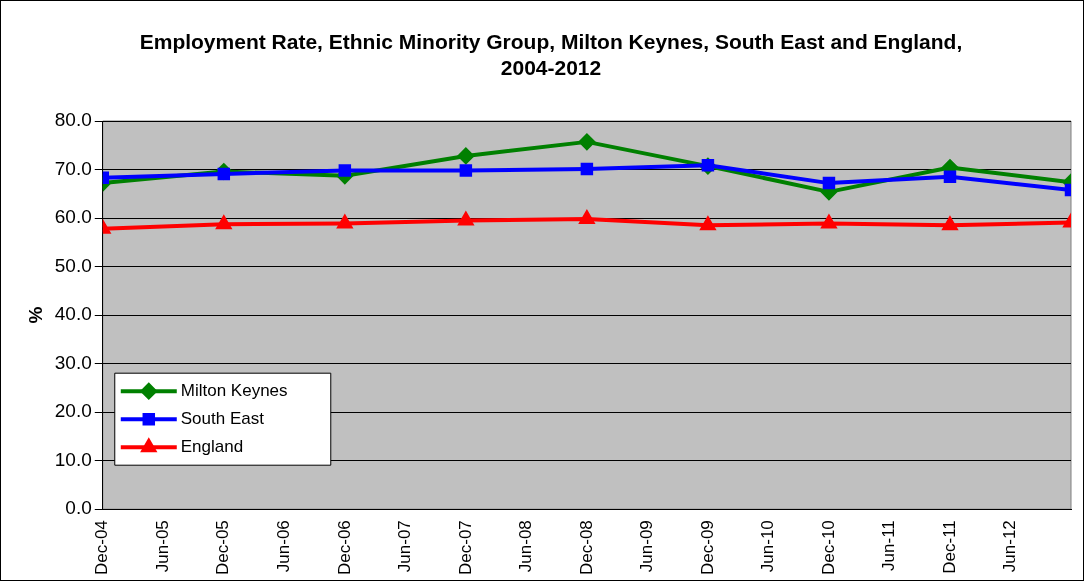  What do you see at coordinates (768, 546) in the screenshot?
I see `x-tick-label: Jun-10` at bounding box center [768, 546].